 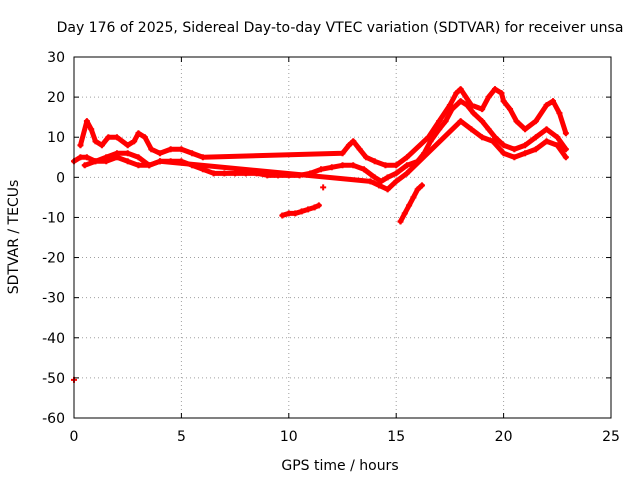 What do you see at coordinates (14, 237) in the screenshot?
I see `y-axis-label: SDTVAR / TECUs` at bounding box center [14, 237].